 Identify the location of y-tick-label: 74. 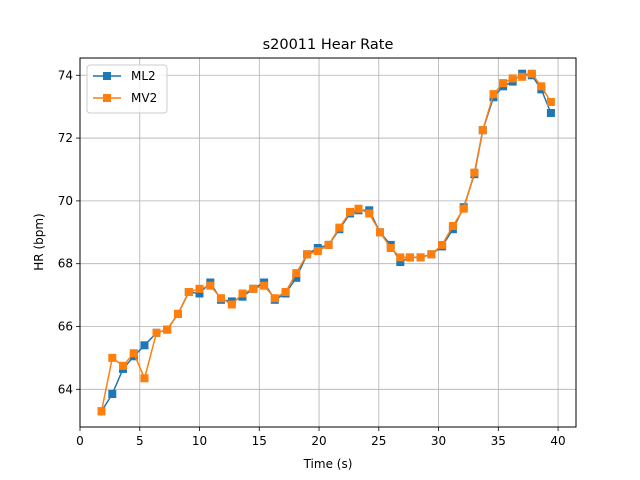
(65, 75).